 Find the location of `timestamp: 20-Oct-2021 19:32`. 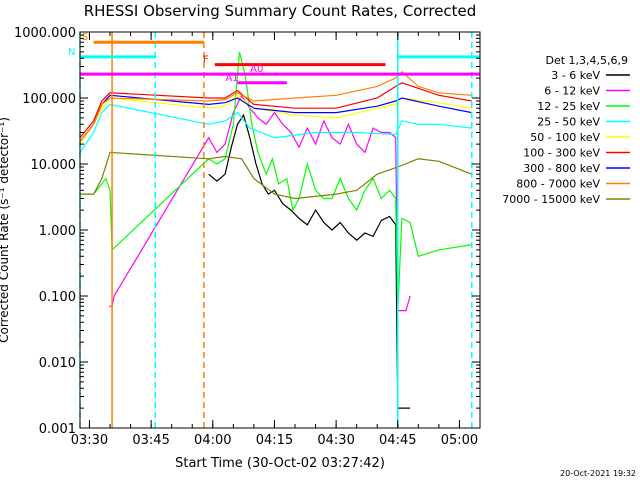

timestamp: 20-Oct-2021 19:32 is located at coordinates (598, 473).